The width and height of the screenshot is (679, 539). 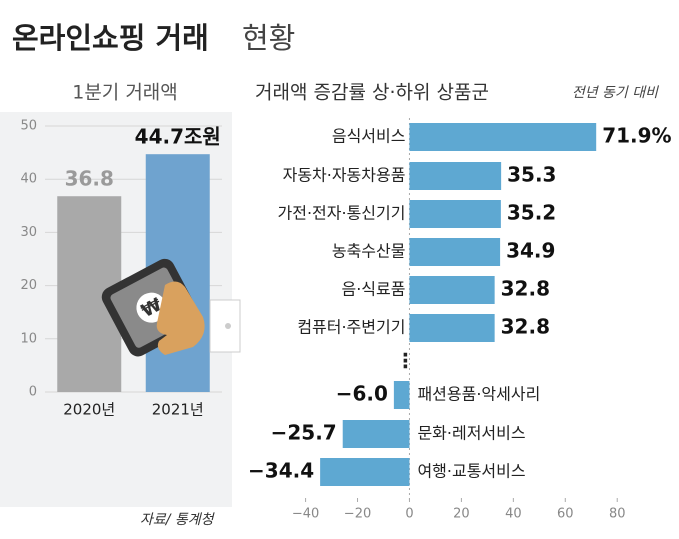 I want to click on y-tick-label: 20, so click(x=28, y=285).